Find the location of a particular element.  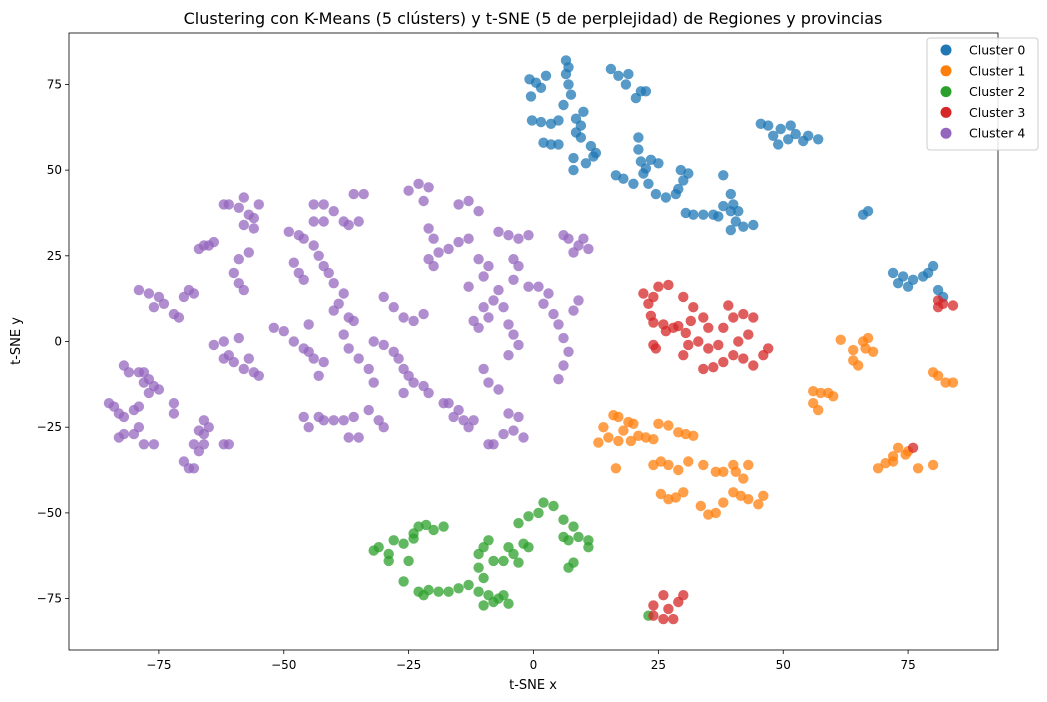

x-tick-label: −75 is located at coordinates (158, 665).